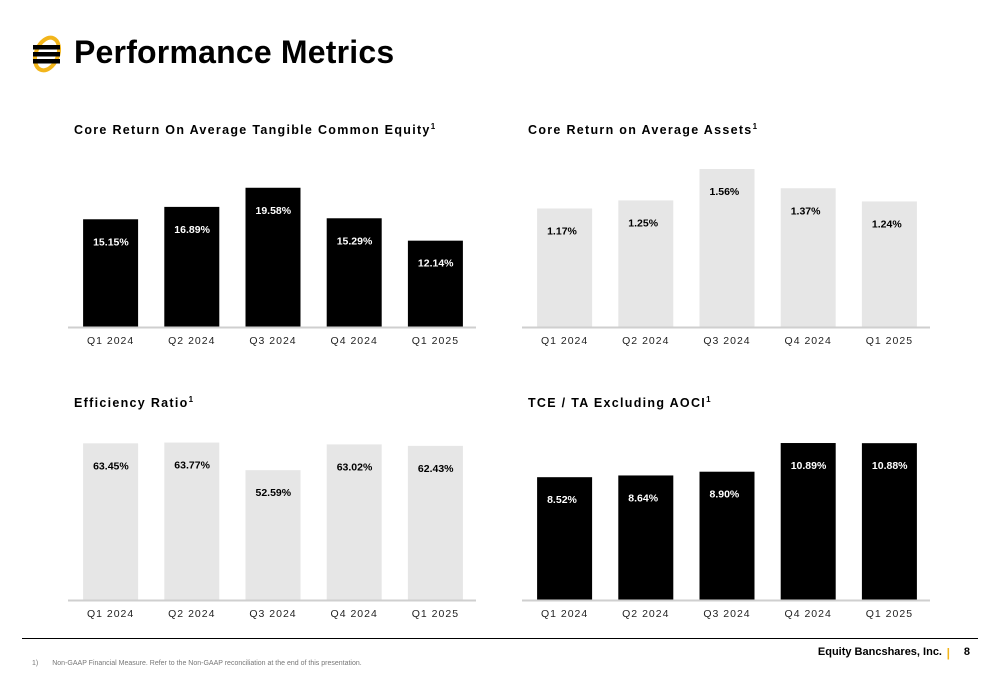 This screenshot has height=685, width=1000. Describe the element at coordinates (274, 493) in the screenshot. I see `data-label: 52.59%` at that location.